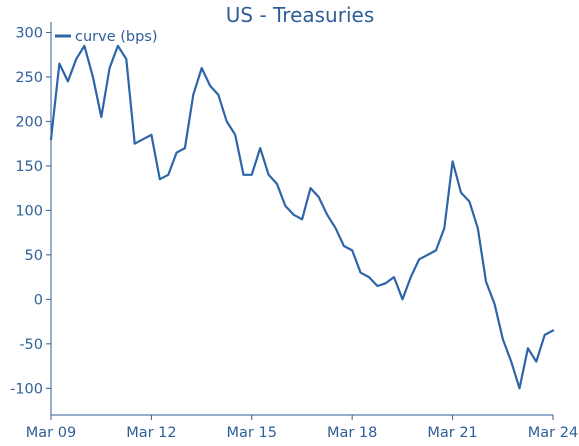 This screenshot has width=579, height=446. I want to click on y-tick-label: 0, so click(38, 300).